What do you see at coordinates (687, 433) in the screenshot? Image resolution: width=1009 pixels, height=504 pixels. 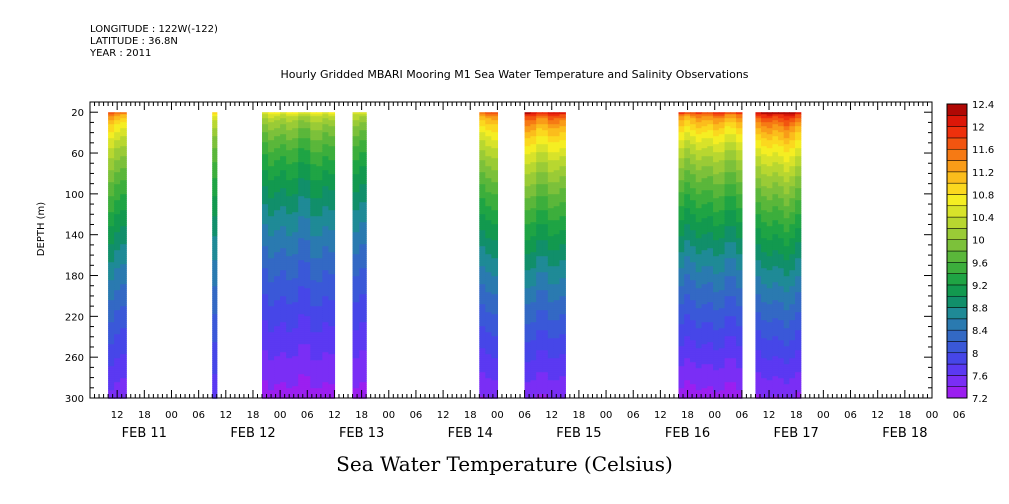 I see `date-label: FEB 16` at bounding box center [687, 433].